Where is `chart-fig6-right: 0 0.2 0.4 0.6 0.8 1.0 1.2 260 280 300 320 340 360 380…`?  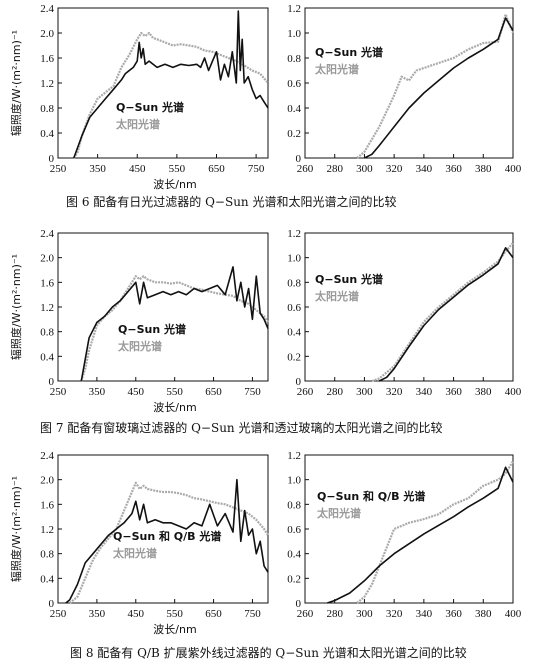 chart-fig6-right: 0 0.2 0.4 0.6 0.8 1.0 1.2 260 280 300 320 340 360 380… is located at coordinates (404, 89).